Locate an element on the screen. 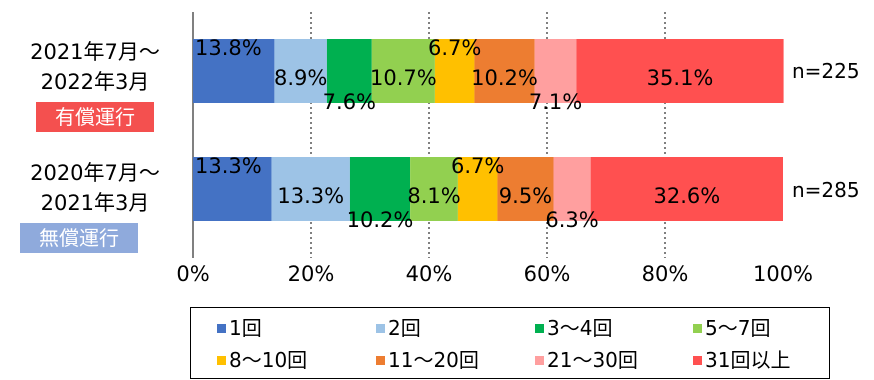 The image size is (874, 380). category-1-period-start: 2021年7月～ is located at coordinates (95, 52).